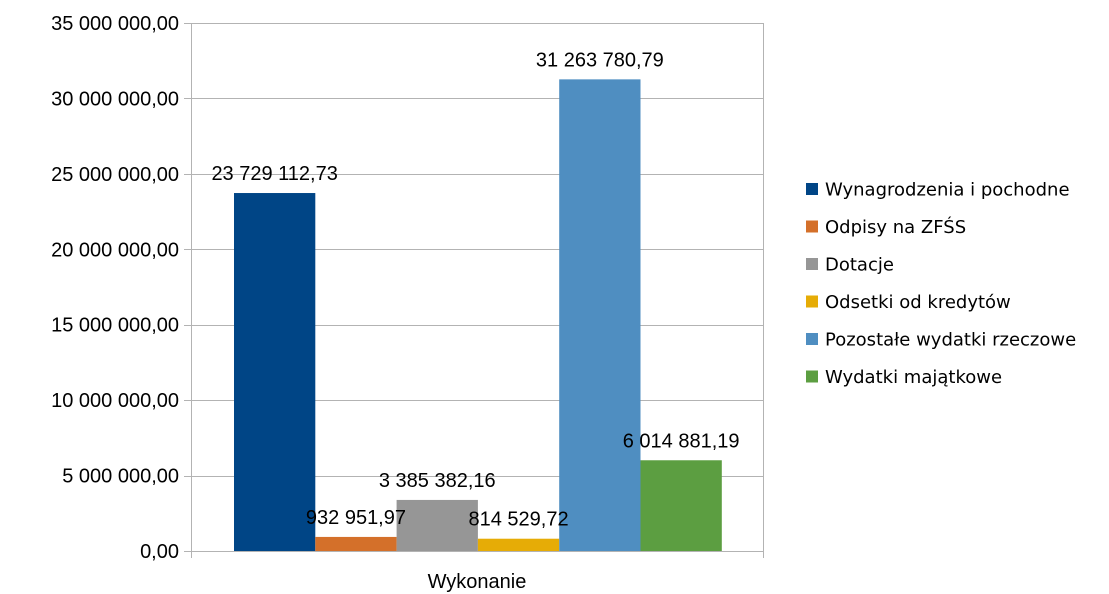 The image size is (1109, 594). Describe the element at coordinates (115, 326) in the screenshot. I see `y-tick-label: 15 000 000,00` at that location.